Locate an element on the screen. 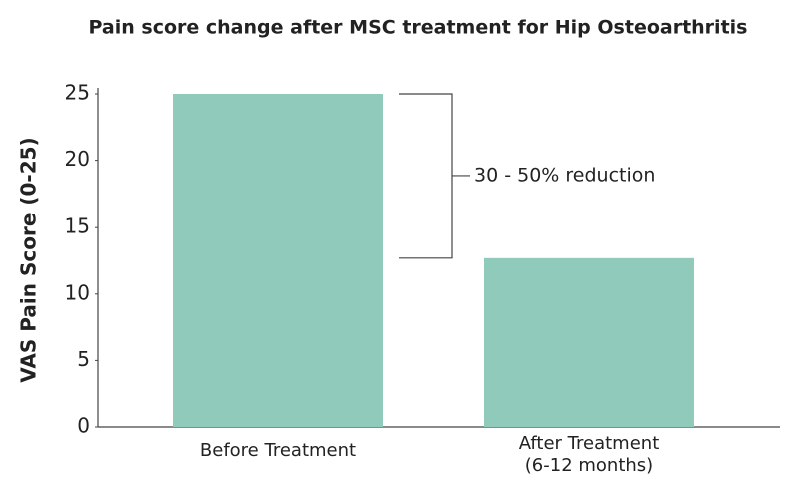 Image resolution: width=800 pixels, height=493 pixels. bracket is located at coordinates (434, 176).